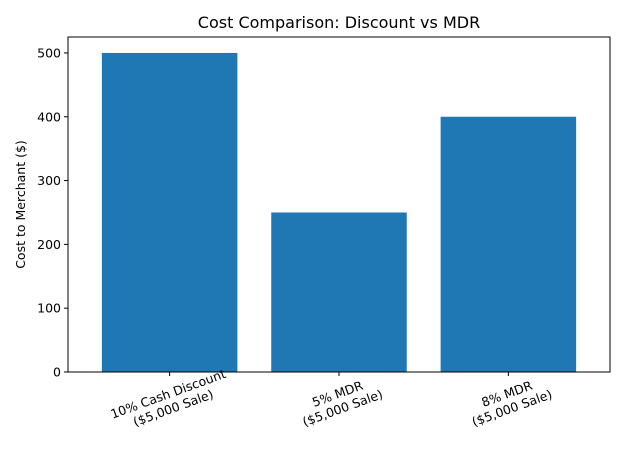  Describe the element at coordinates (57, 372) in the screenshot. I see `y-tick-label-0: 0` at that location.